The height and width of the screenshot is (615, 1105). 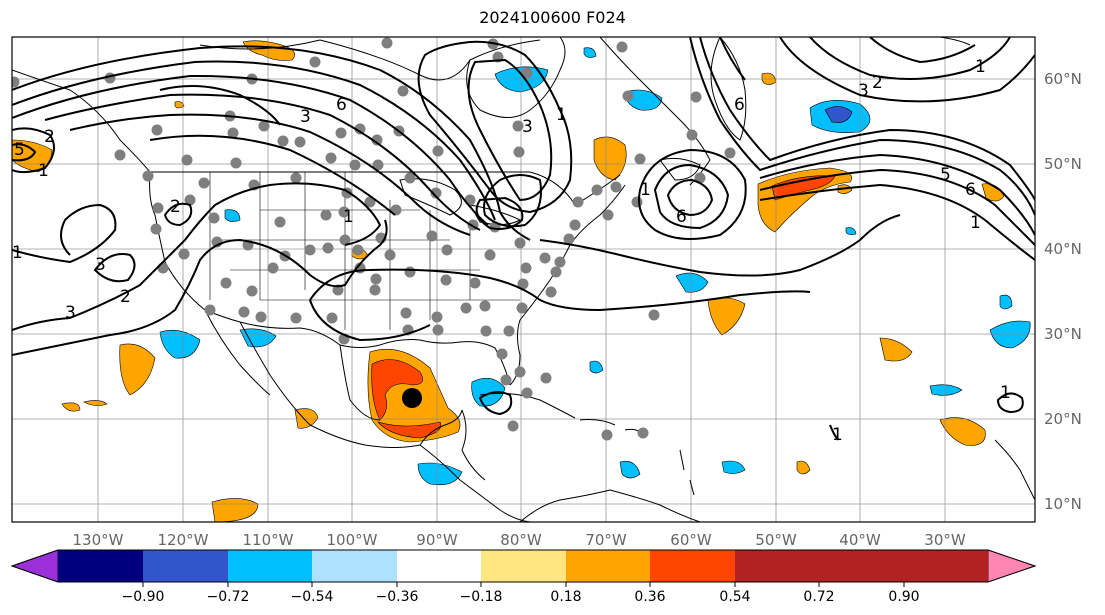 I want to click on colorbar-extend-low, so click(x=34, y=566).